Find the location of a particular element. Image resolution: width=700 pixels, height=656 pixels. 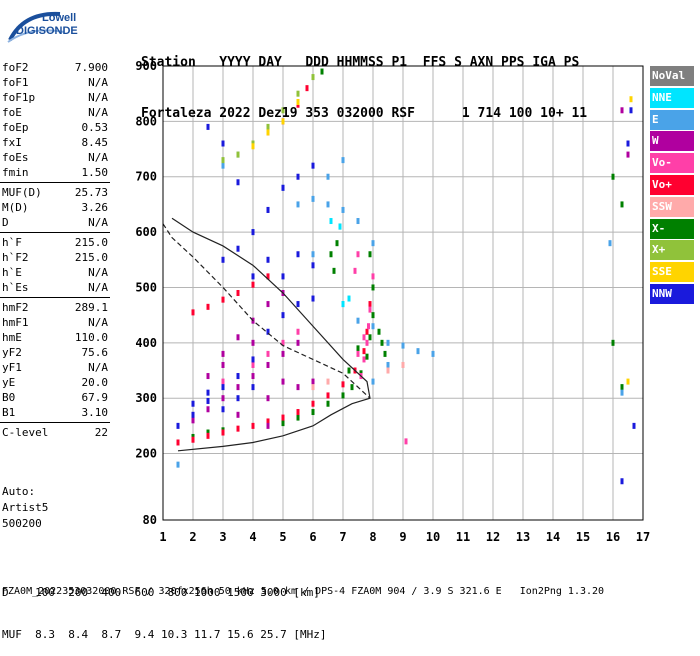

param-row: fmin 1.50 is located at coordinates (55, 172).